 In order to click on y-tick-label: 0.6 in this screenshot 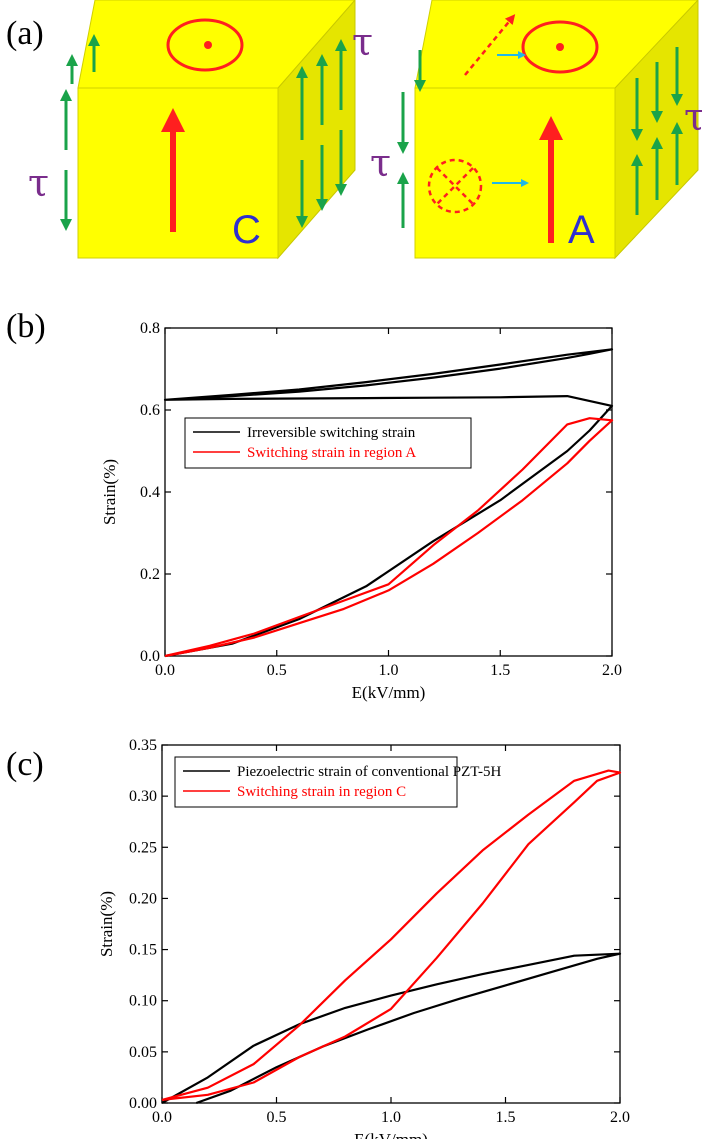, I will do `click(150, 410)`.